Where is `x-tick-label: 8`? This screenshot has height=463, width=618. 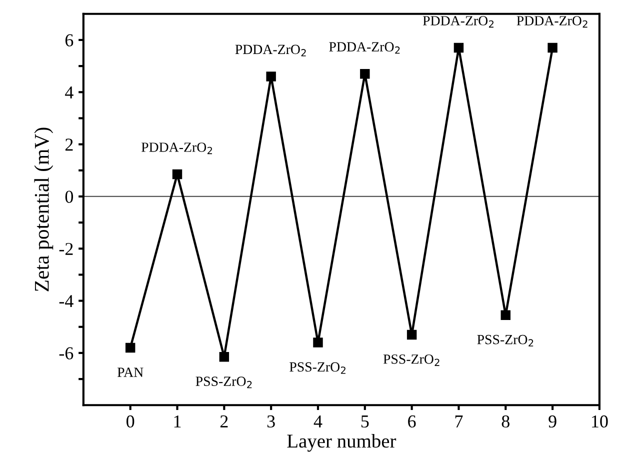
x-tick-label: 8 is located at coordinates (506, 421).